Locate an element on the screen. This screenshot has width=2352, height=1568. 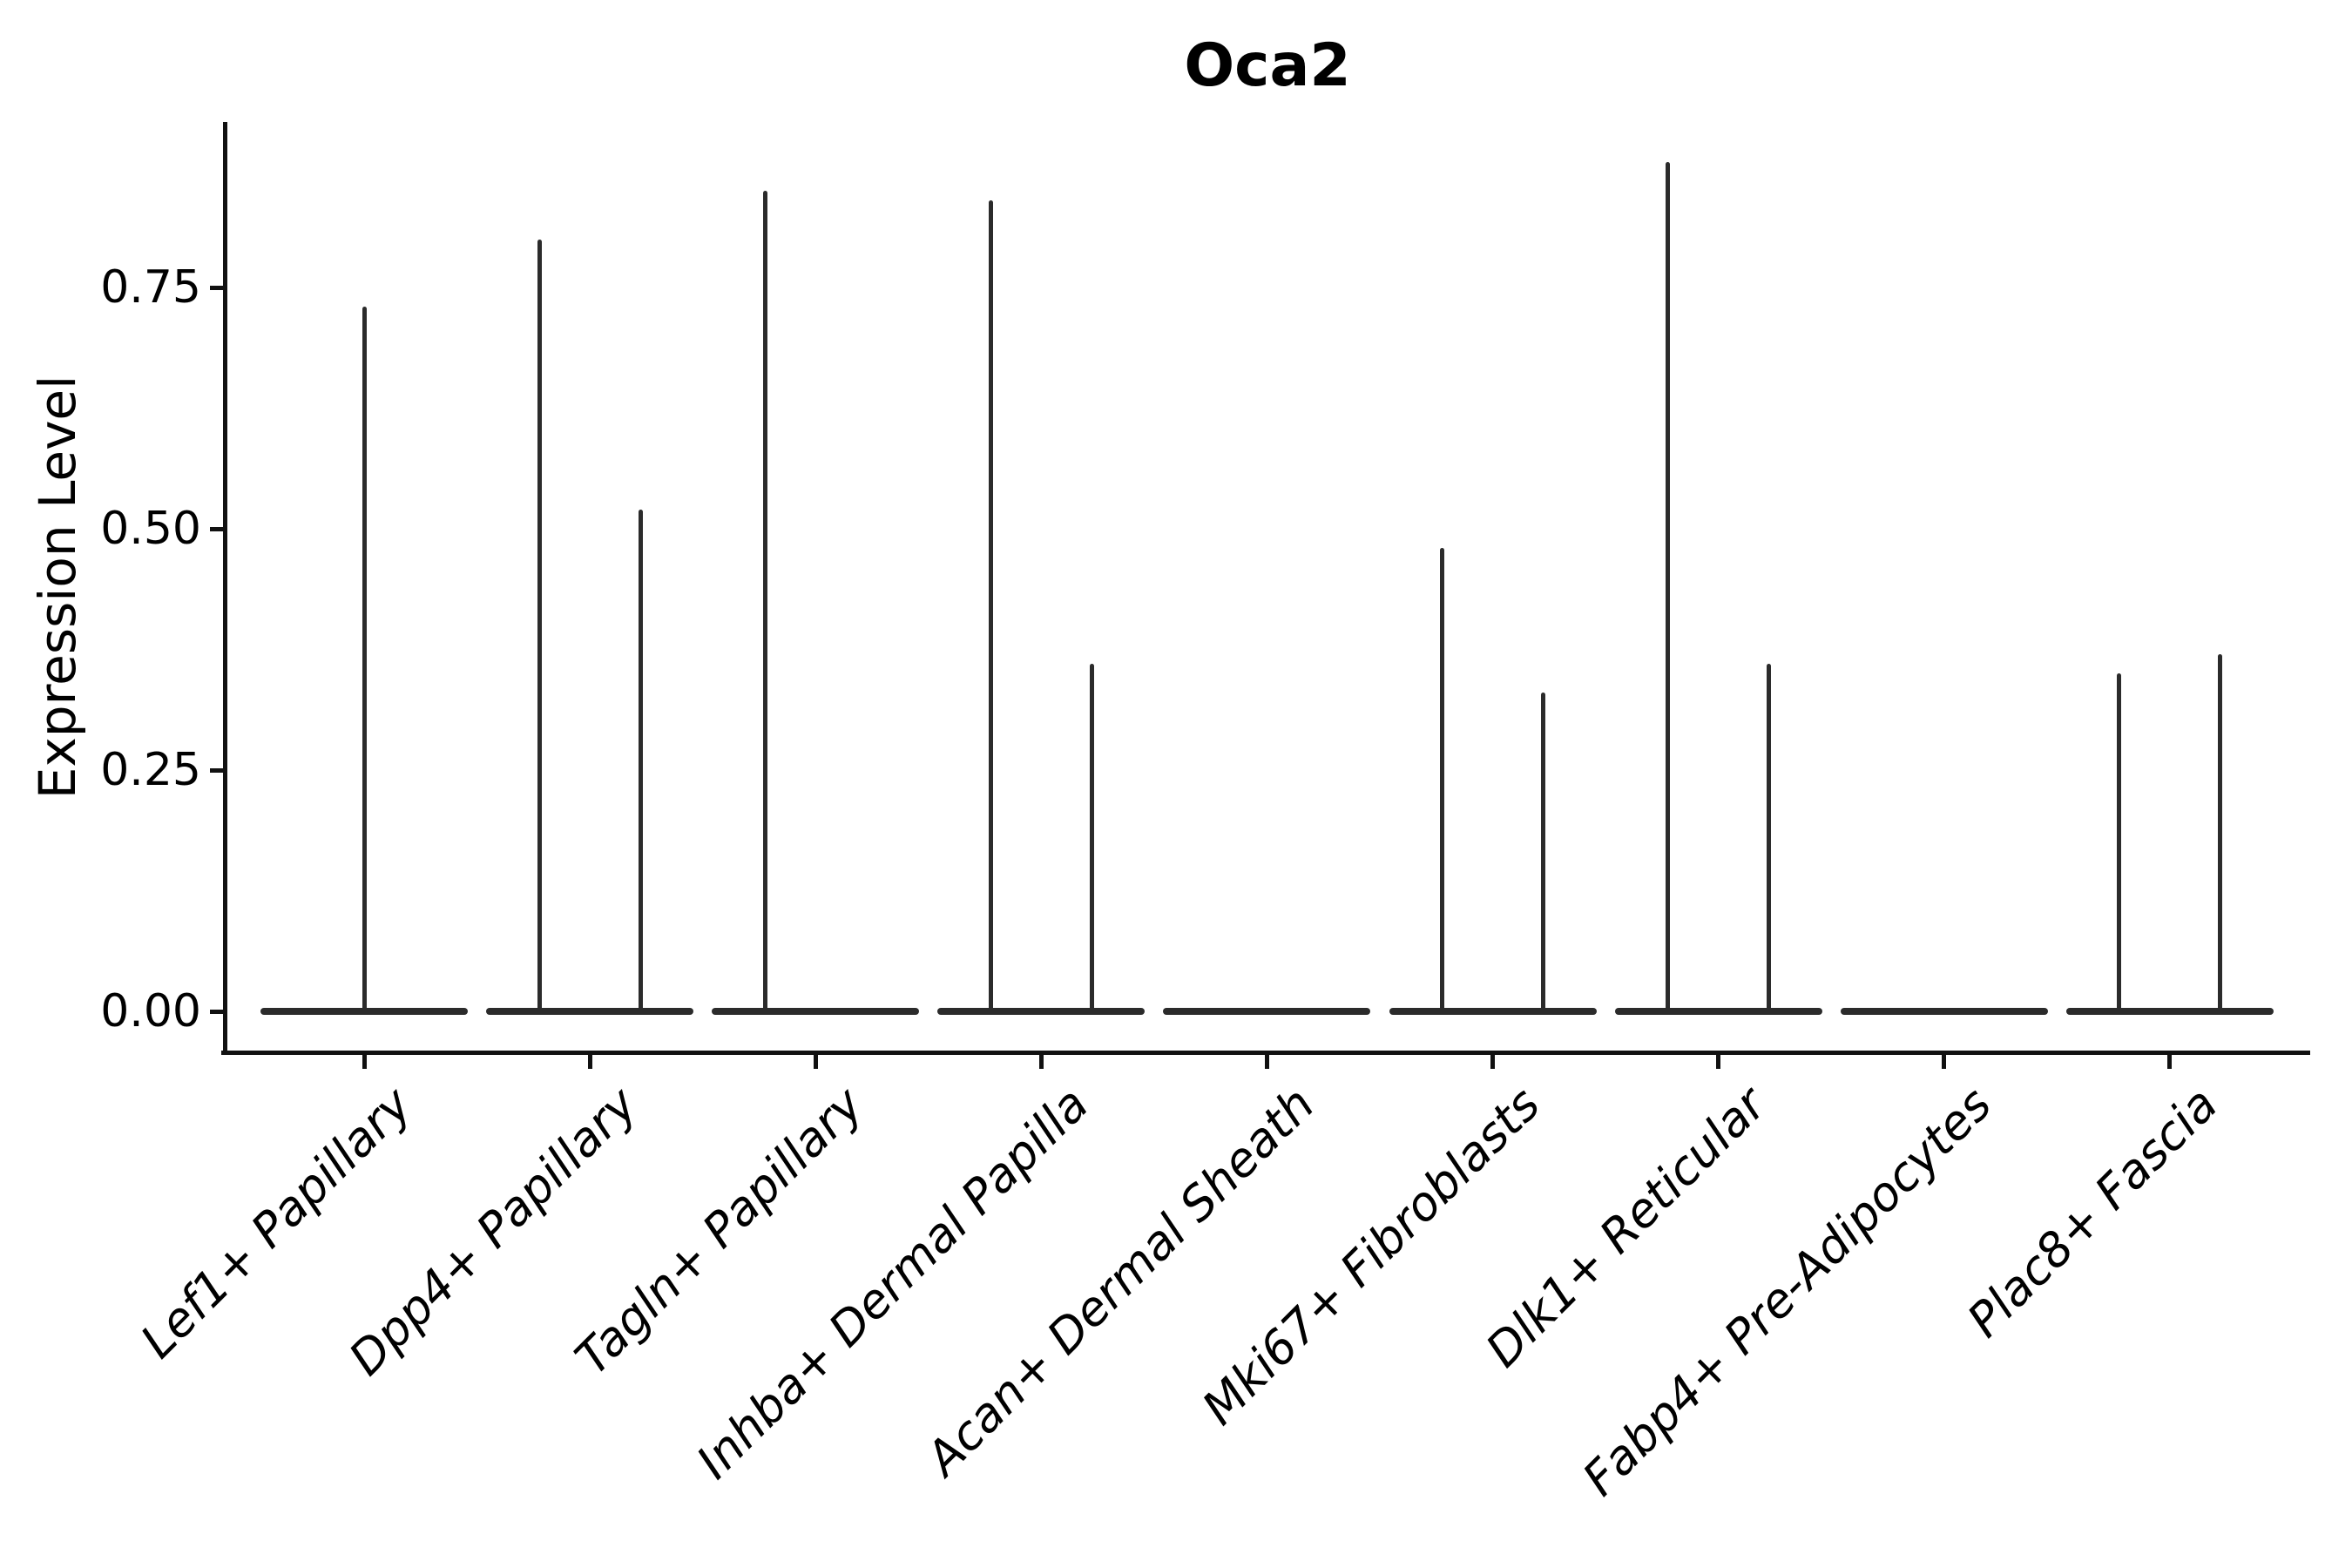
y-axis-spine is located at coordinates (225, 588).